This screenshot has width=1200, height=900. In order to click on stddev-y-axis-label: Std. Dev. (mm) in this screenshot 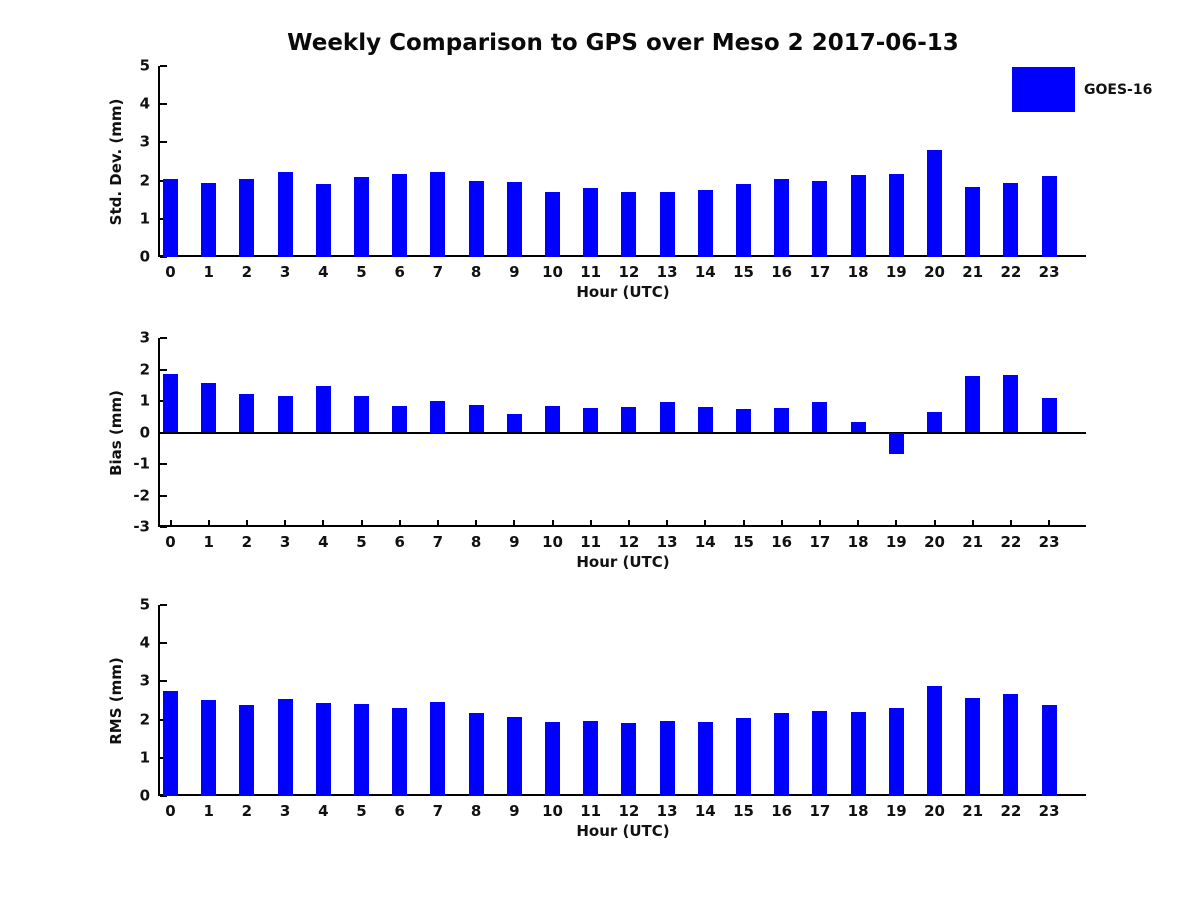, I will do `click(116, 161)`.